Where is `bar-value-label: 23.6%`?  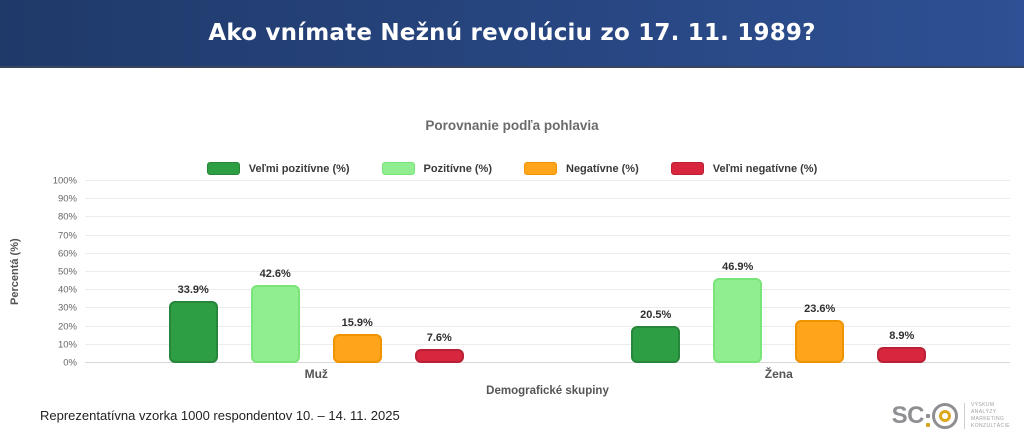 bar-value-label: 23.6% is located at coordinates (820, 309).